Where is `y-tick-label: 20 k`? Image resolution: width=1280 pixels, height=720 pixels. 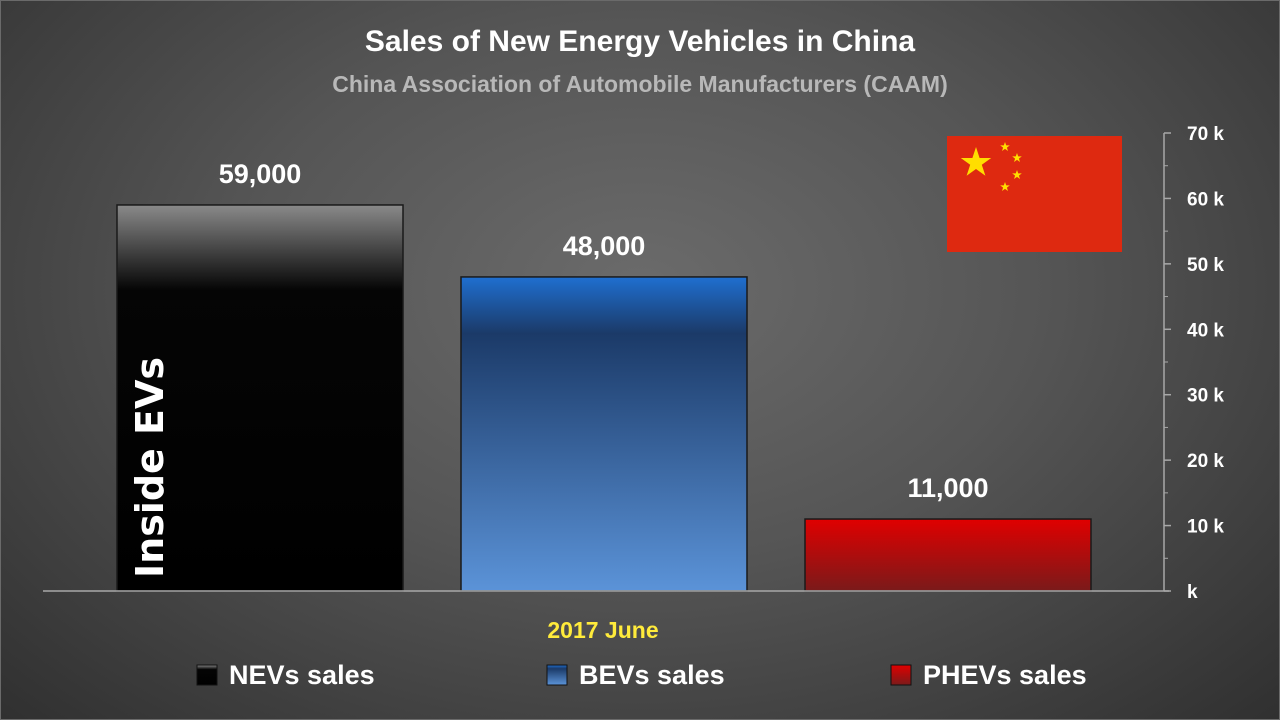 y-tick-label: 20 k is located at coordinates (1205, 461).